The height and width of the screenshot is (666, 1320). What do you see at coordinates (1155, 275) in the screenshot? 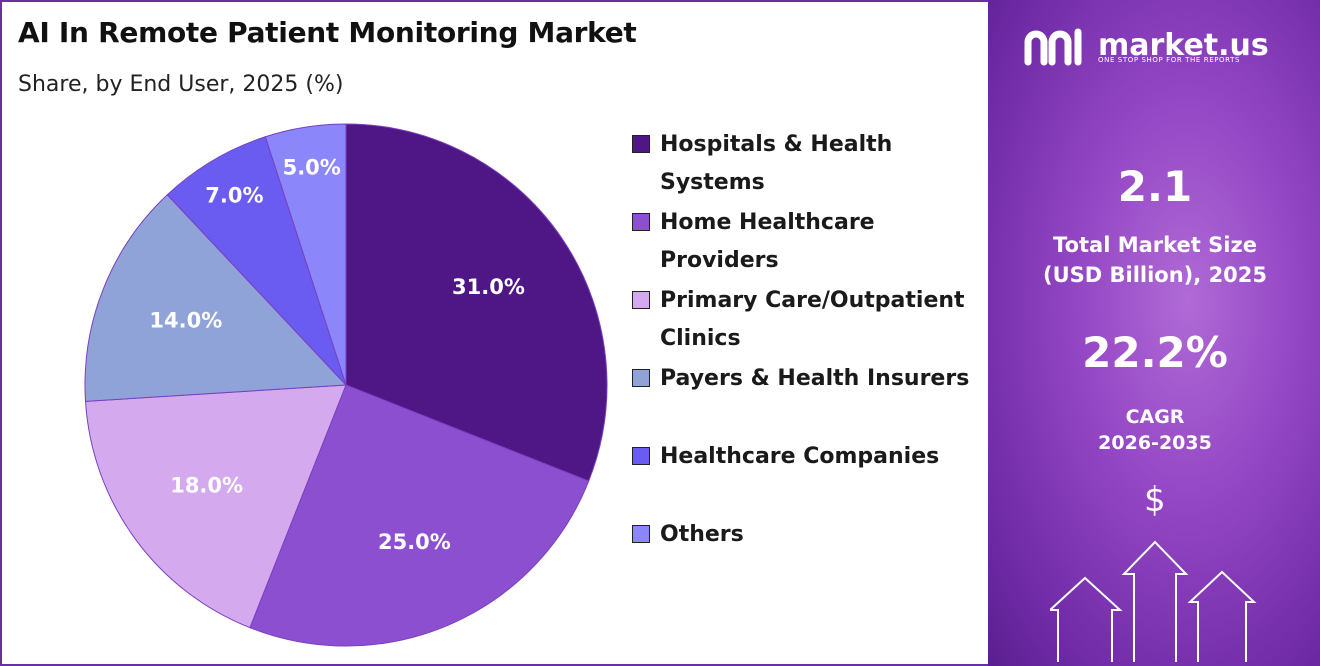
I see `market-size-label-line2: (USD Billion), 2025` at bounding box center [1155, 275].